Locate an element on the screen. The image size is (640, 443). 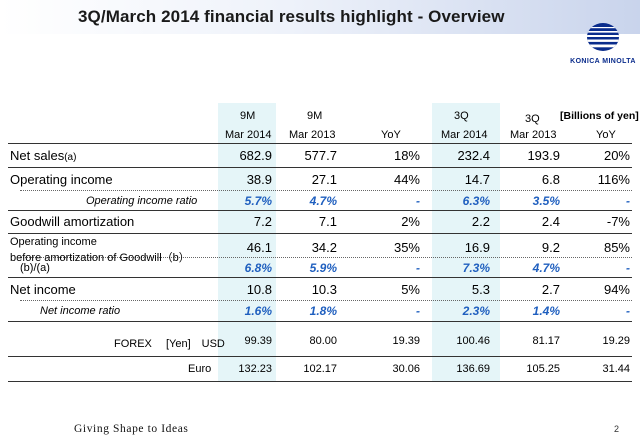
forex-usd-3q-diff: 19.29 is located at coordinates (616, 341).